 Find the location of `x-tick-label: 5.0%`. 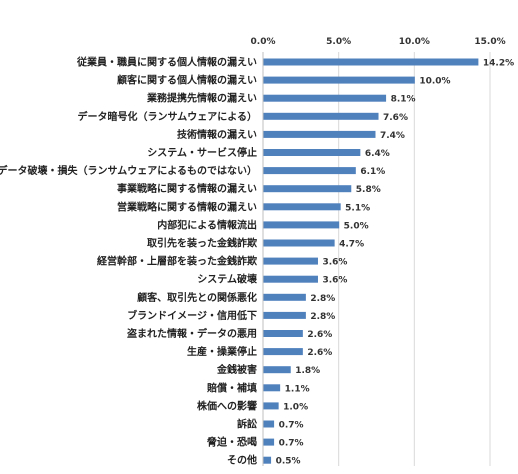

x-tick-label: 5.0% is located at coordinates (338, 42).